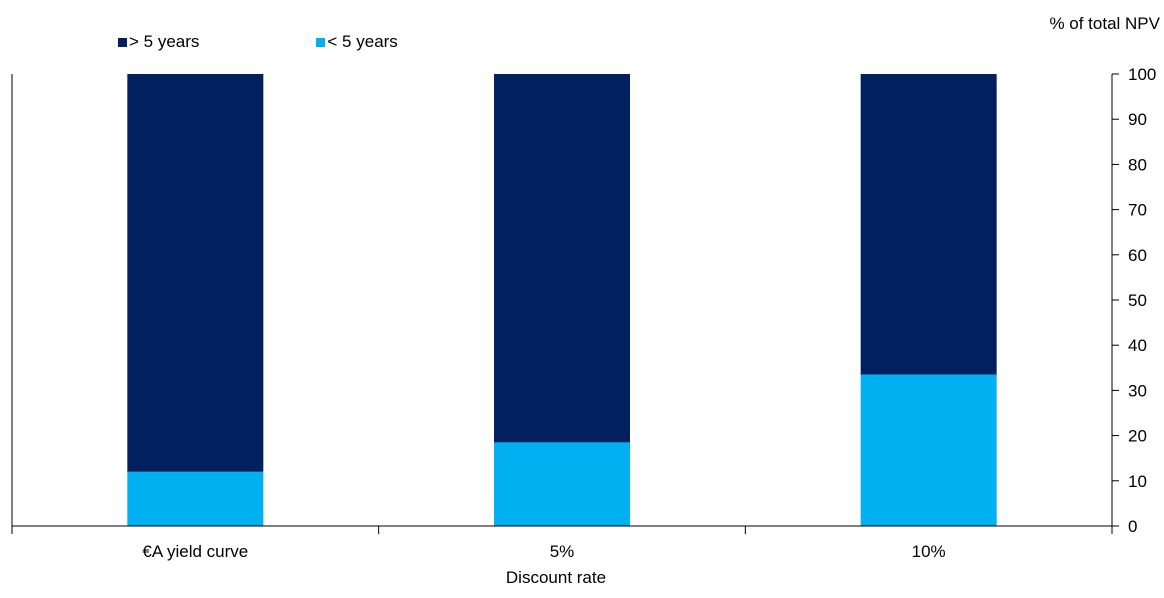 This screenshot has height=598, width=1164. Describe the element at coordinates (1137, 119) in the screenshot. I see `y-tick-label-90: 90` at that location.